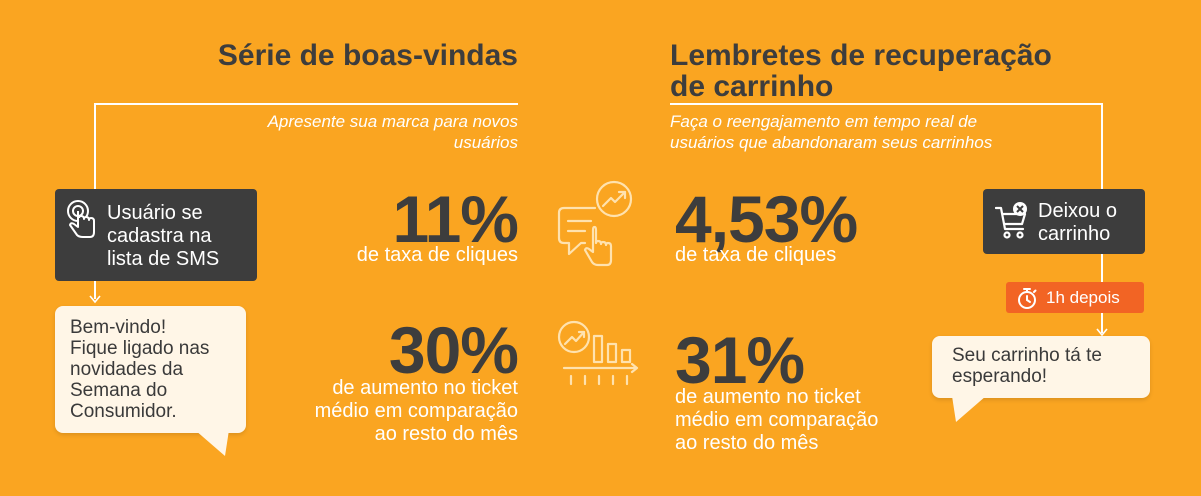 This screenshot has height=496, width=1201. I want to click on right-title-line2: de carrinho, so click(752, 86).